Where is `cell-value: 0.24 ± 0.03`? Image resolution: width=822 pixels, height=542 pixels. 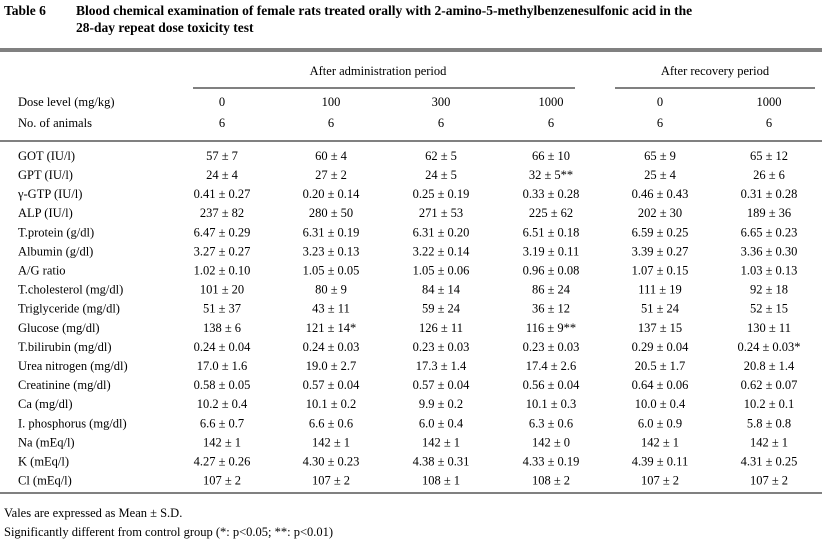
cell-value: 0.24 ± 0.03 is located at coordinates (331, 347).